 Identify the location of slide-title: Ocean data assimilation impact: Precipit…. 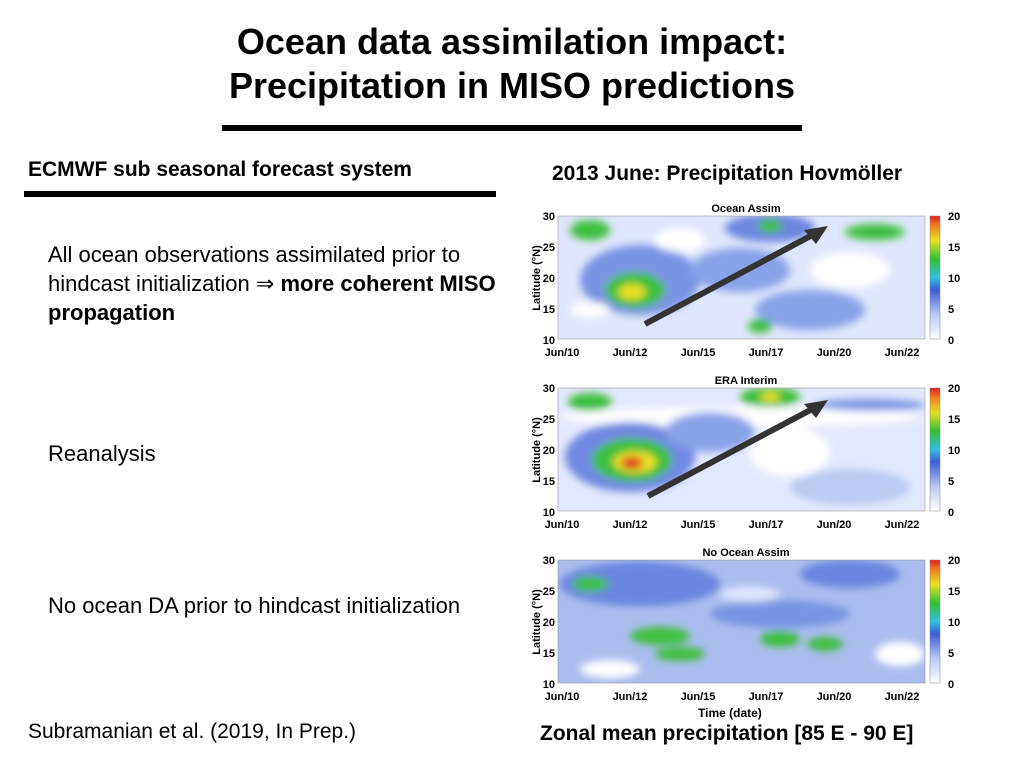
(512, 64).